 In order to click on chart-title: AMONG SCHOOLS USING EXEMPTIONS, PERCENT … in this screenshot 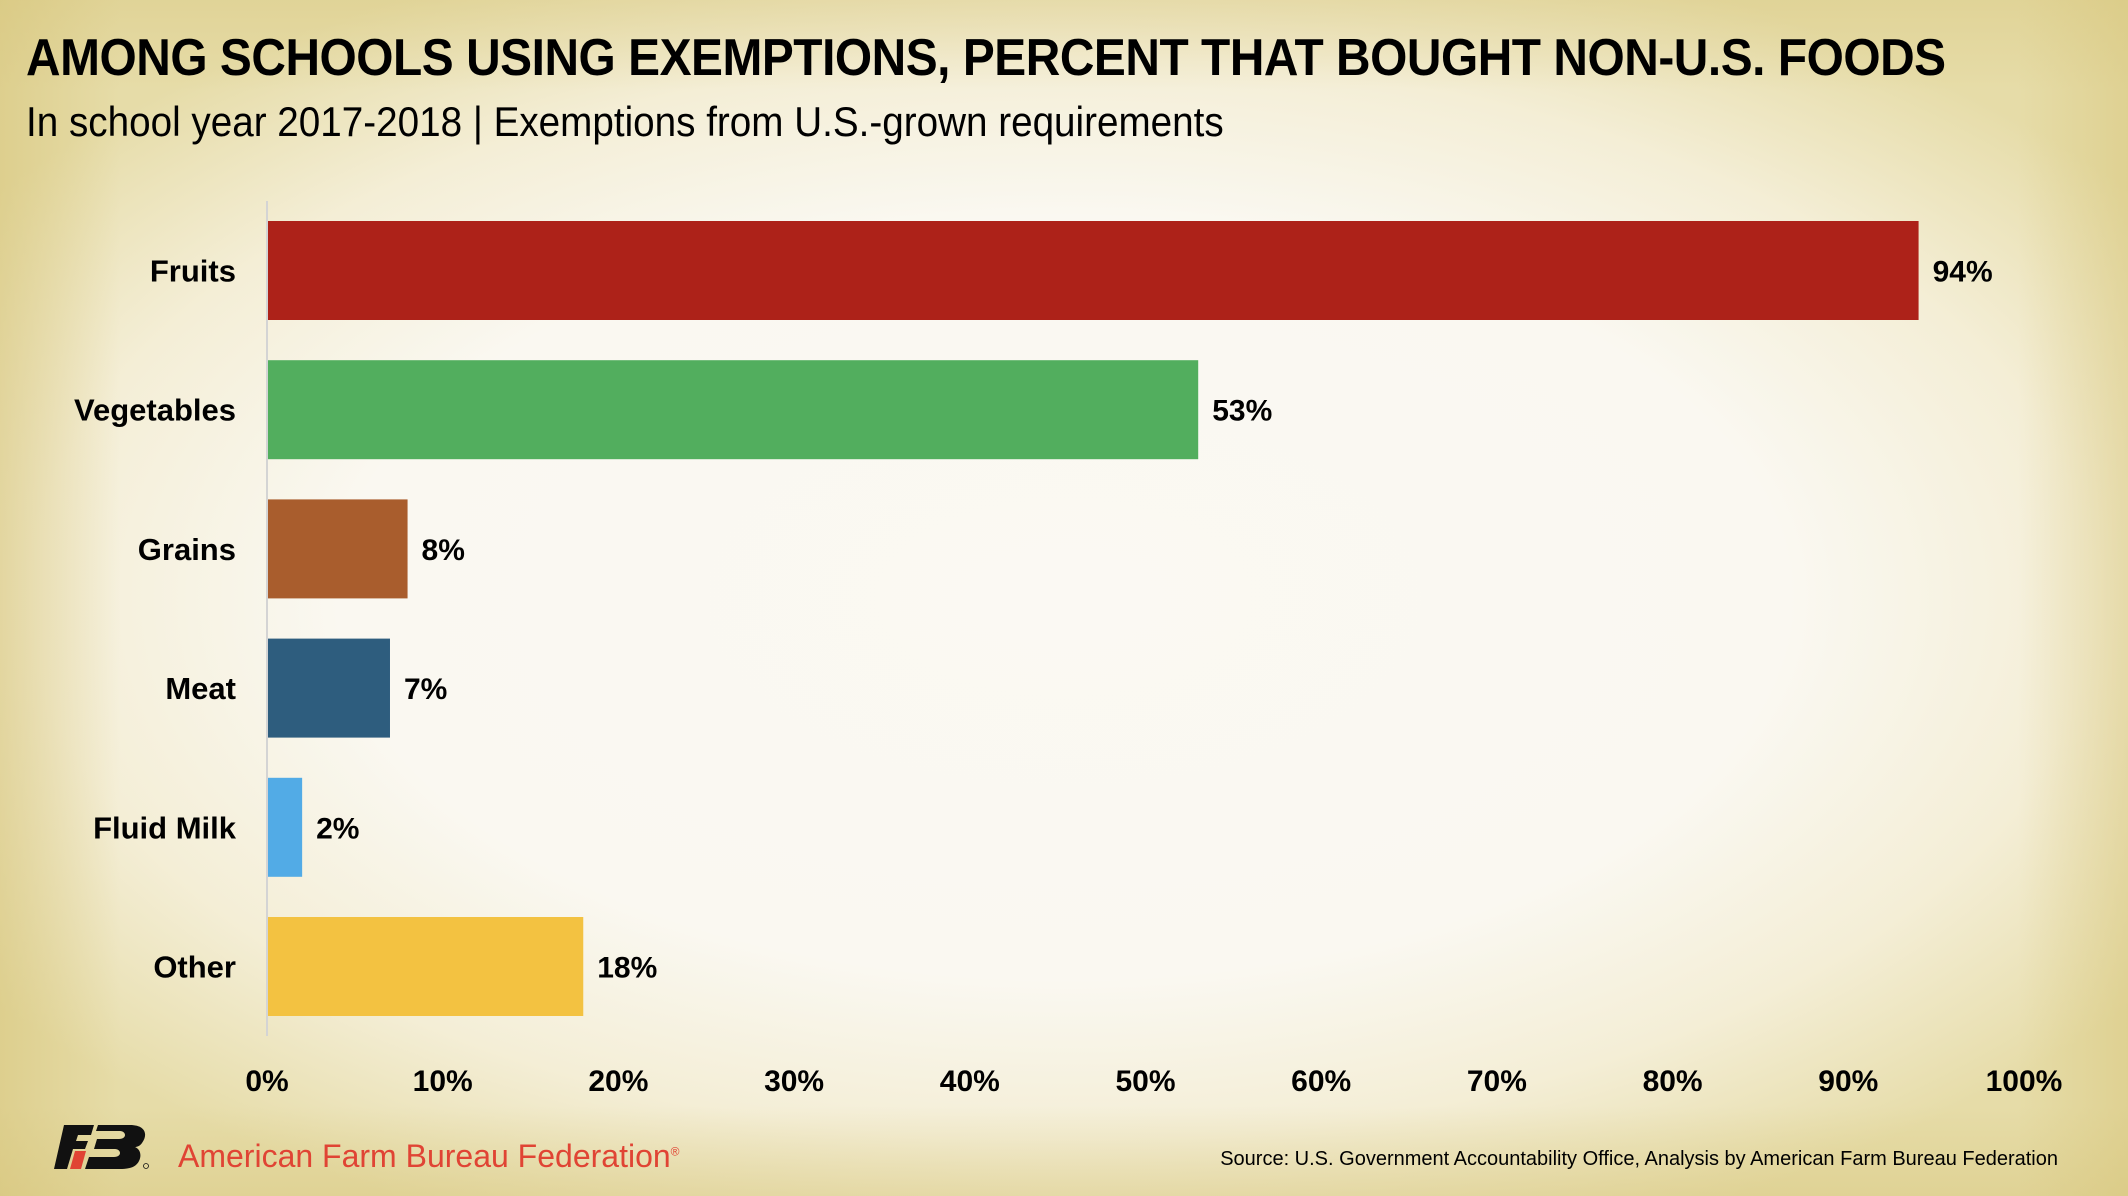, I will do `click(986, 58)`.